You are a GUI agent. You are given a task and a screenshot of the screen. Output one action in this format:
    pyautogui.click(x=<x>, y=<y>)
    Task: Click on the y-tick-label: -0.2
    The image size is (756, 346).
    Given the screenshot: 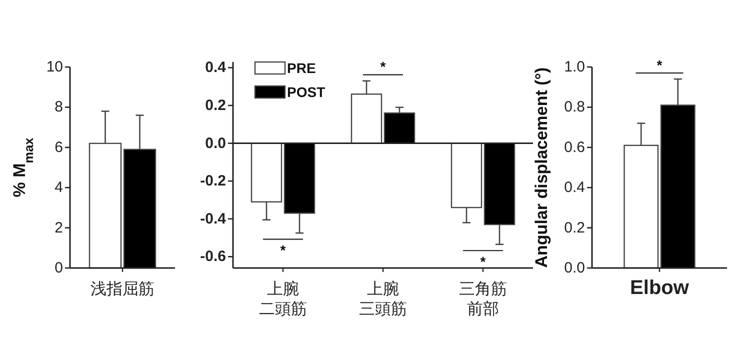 What is the action you would take?
    pyautogui.click(x=213, y=181)
    